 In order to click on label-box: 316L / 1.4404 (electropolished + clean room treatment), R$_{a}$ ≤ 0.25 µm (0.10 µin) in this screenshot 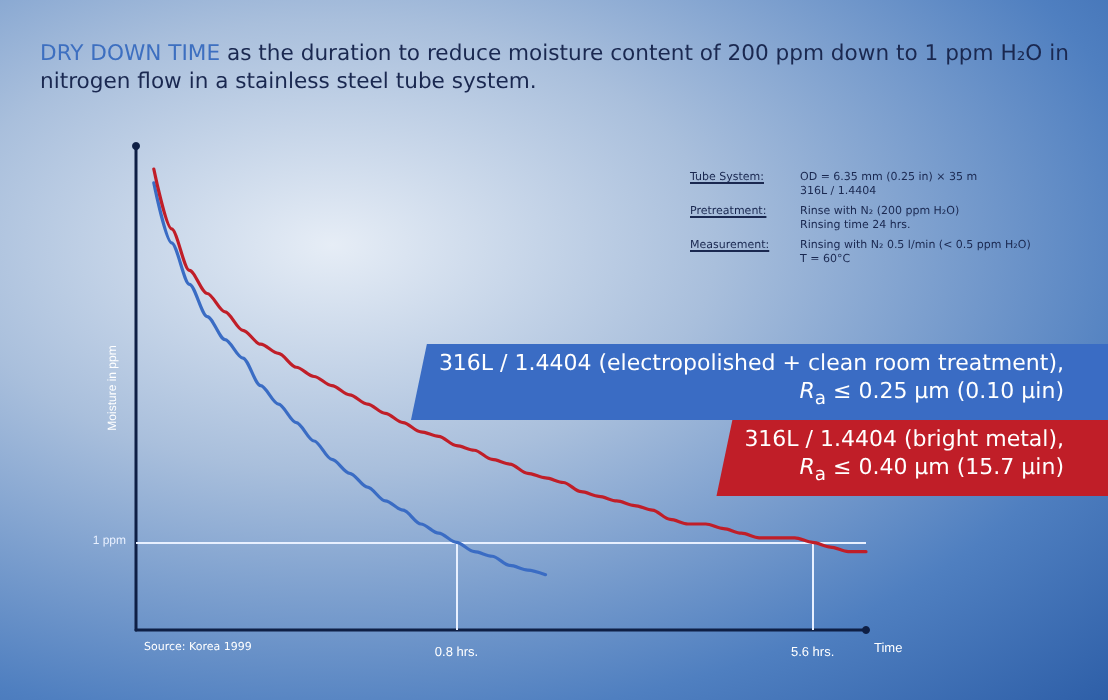, I will do `click(759, 382)`.